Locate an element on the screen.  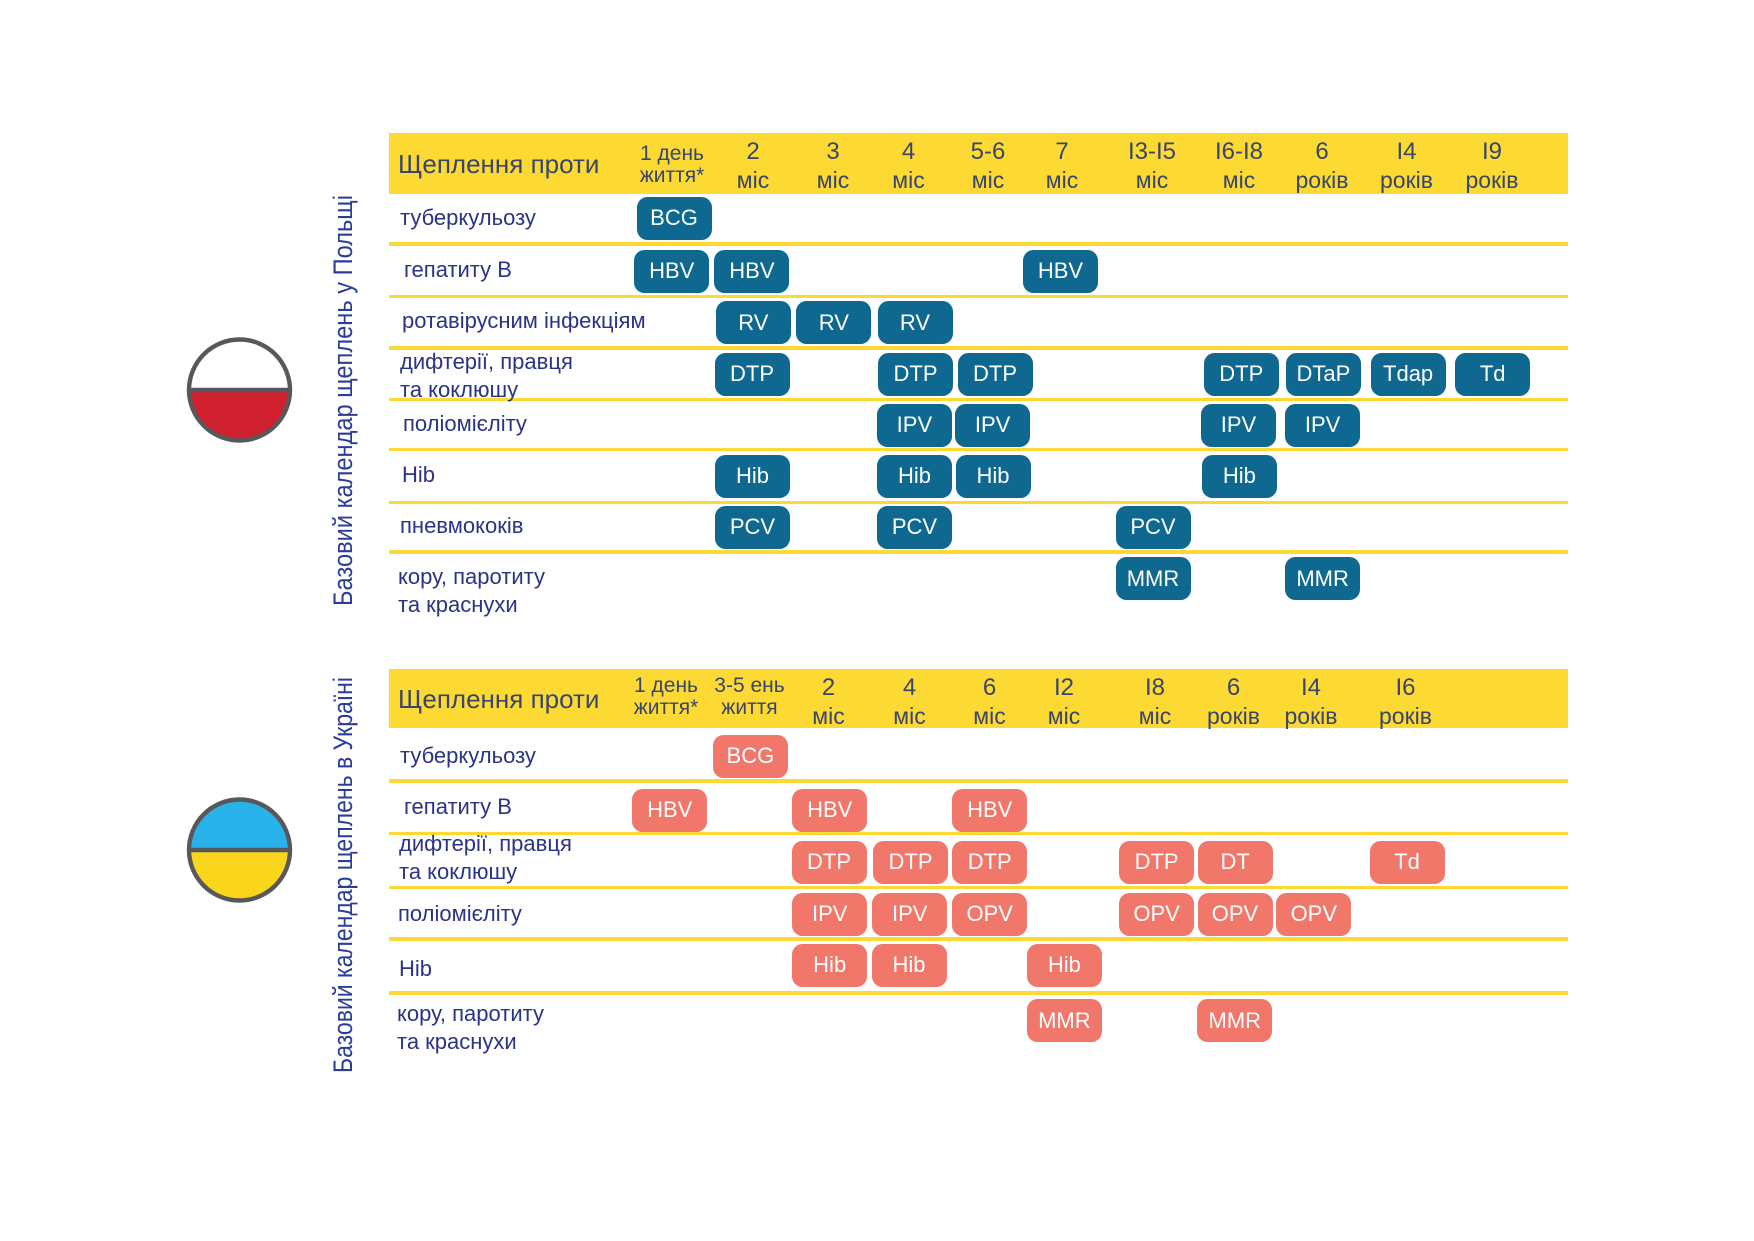
svg-text:Базовий календар щеплень в Укр: Базовий календар щеплень в Україні is located at coordinates (343, 875).